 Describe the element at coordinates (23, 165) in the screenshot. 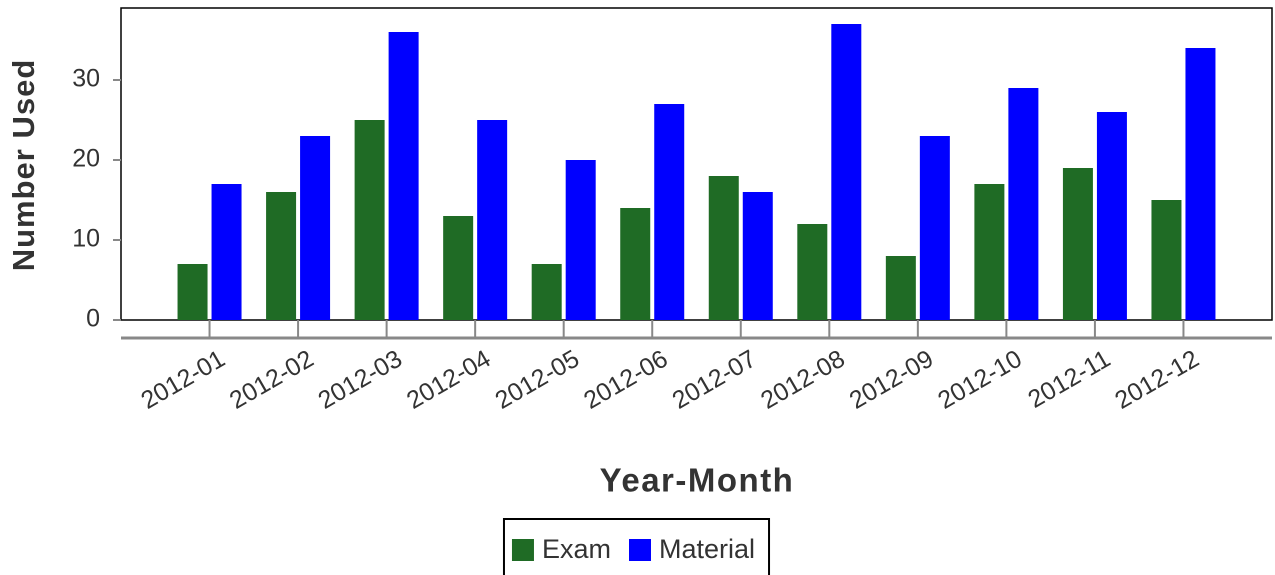

I see `y-axis-label: Number Used` at that location.